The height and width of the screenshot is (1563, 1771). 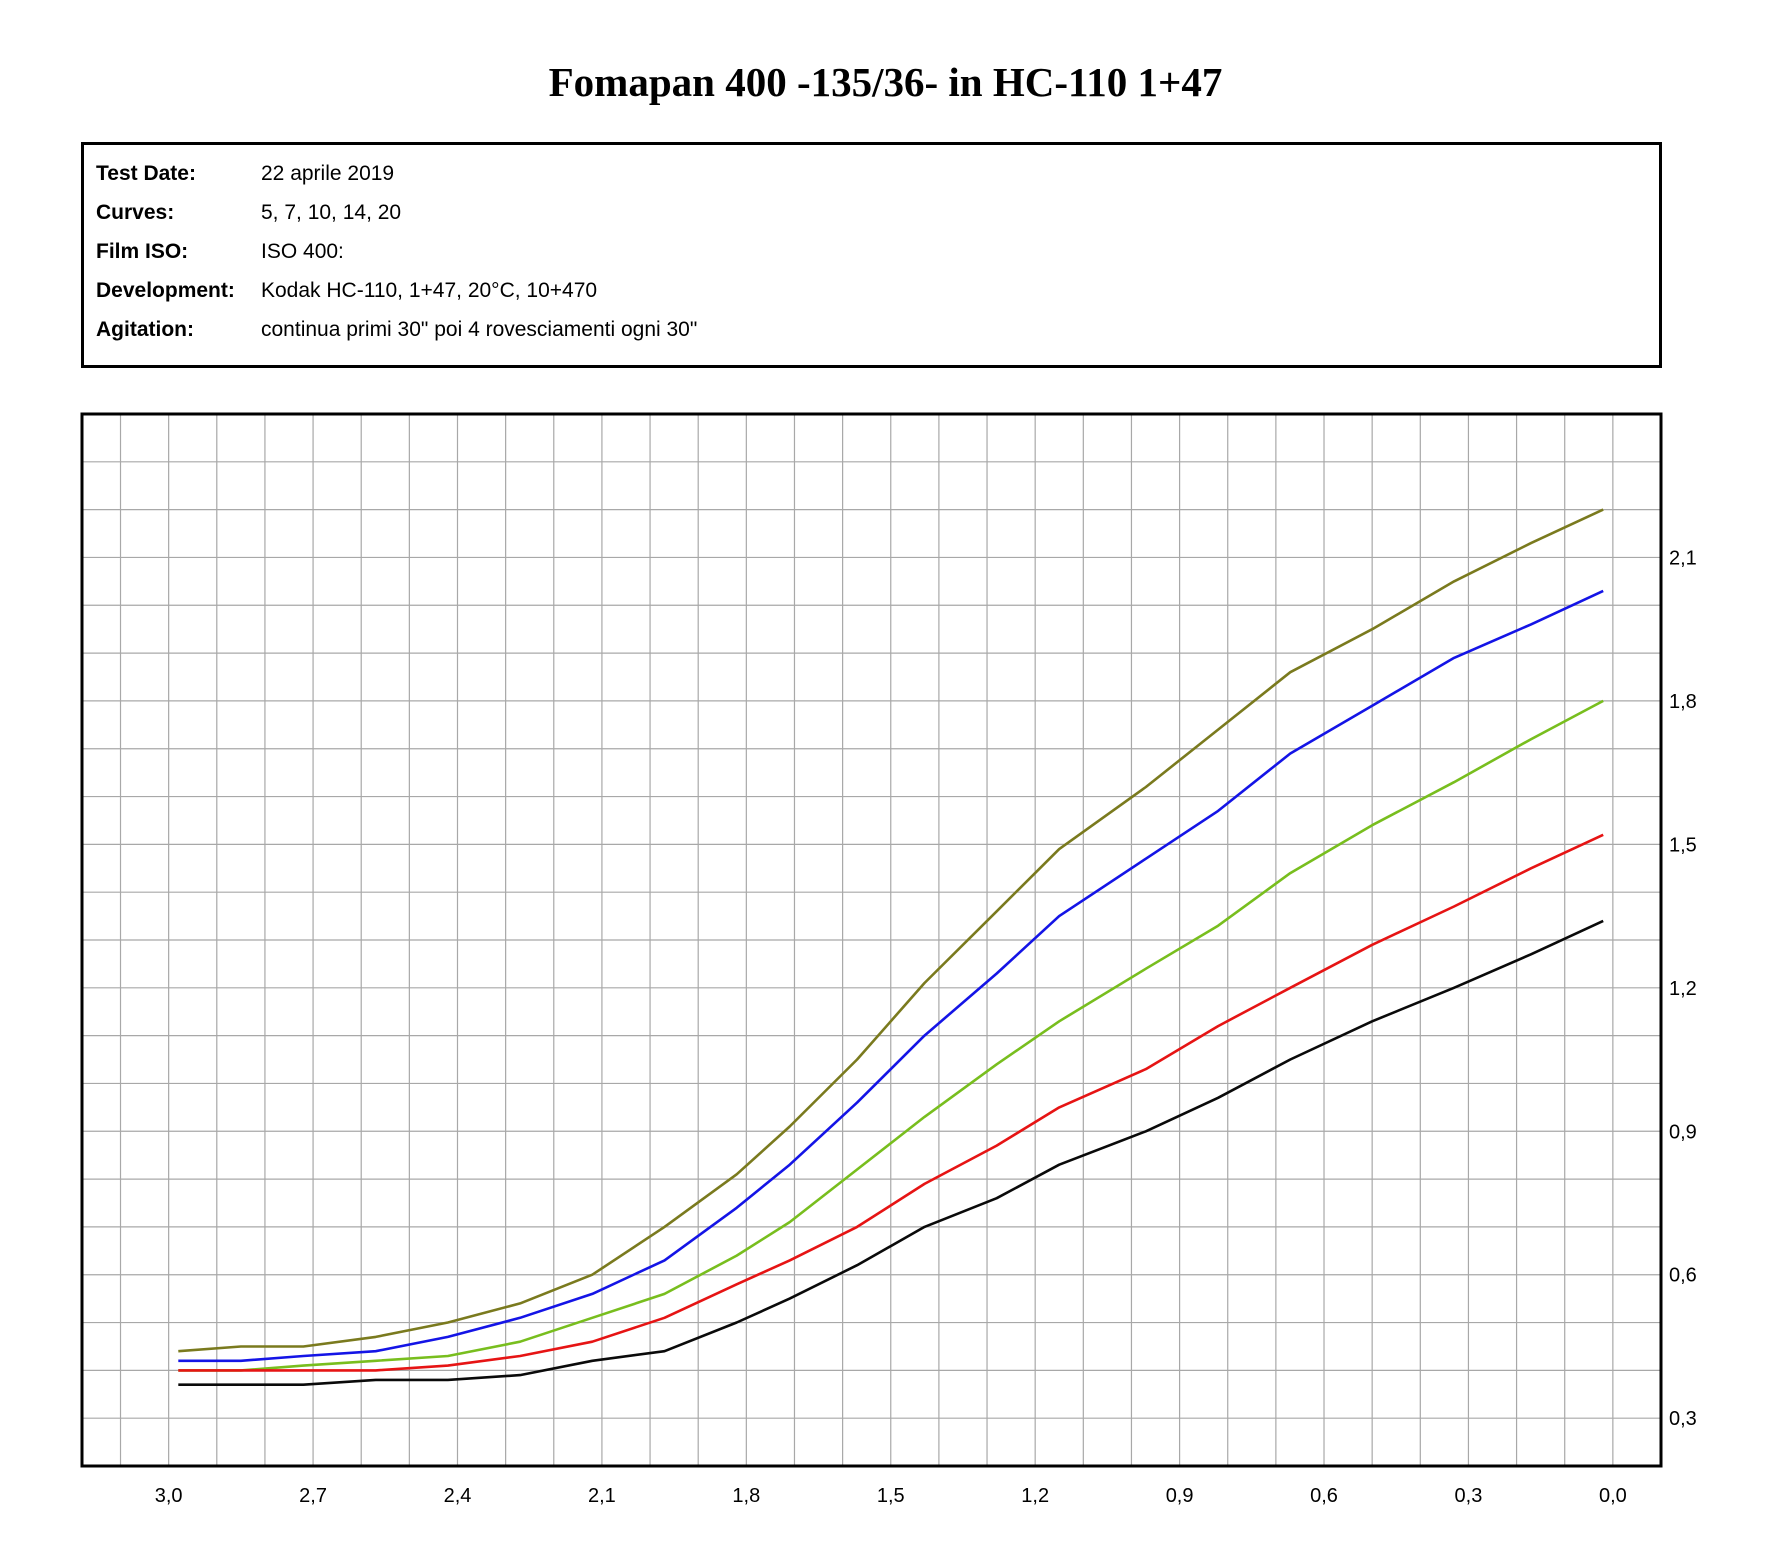 What do you see at coordinates (891, 1496) in the screenshot?
I see `x-tick-label: 1,5` at bounding box center [891, 1496].